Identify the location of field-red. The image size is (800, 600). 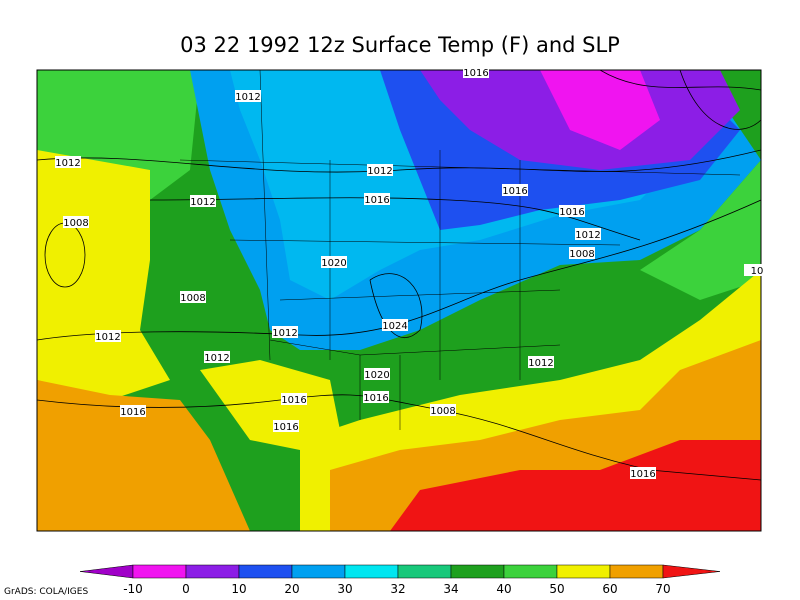
(575, 485).